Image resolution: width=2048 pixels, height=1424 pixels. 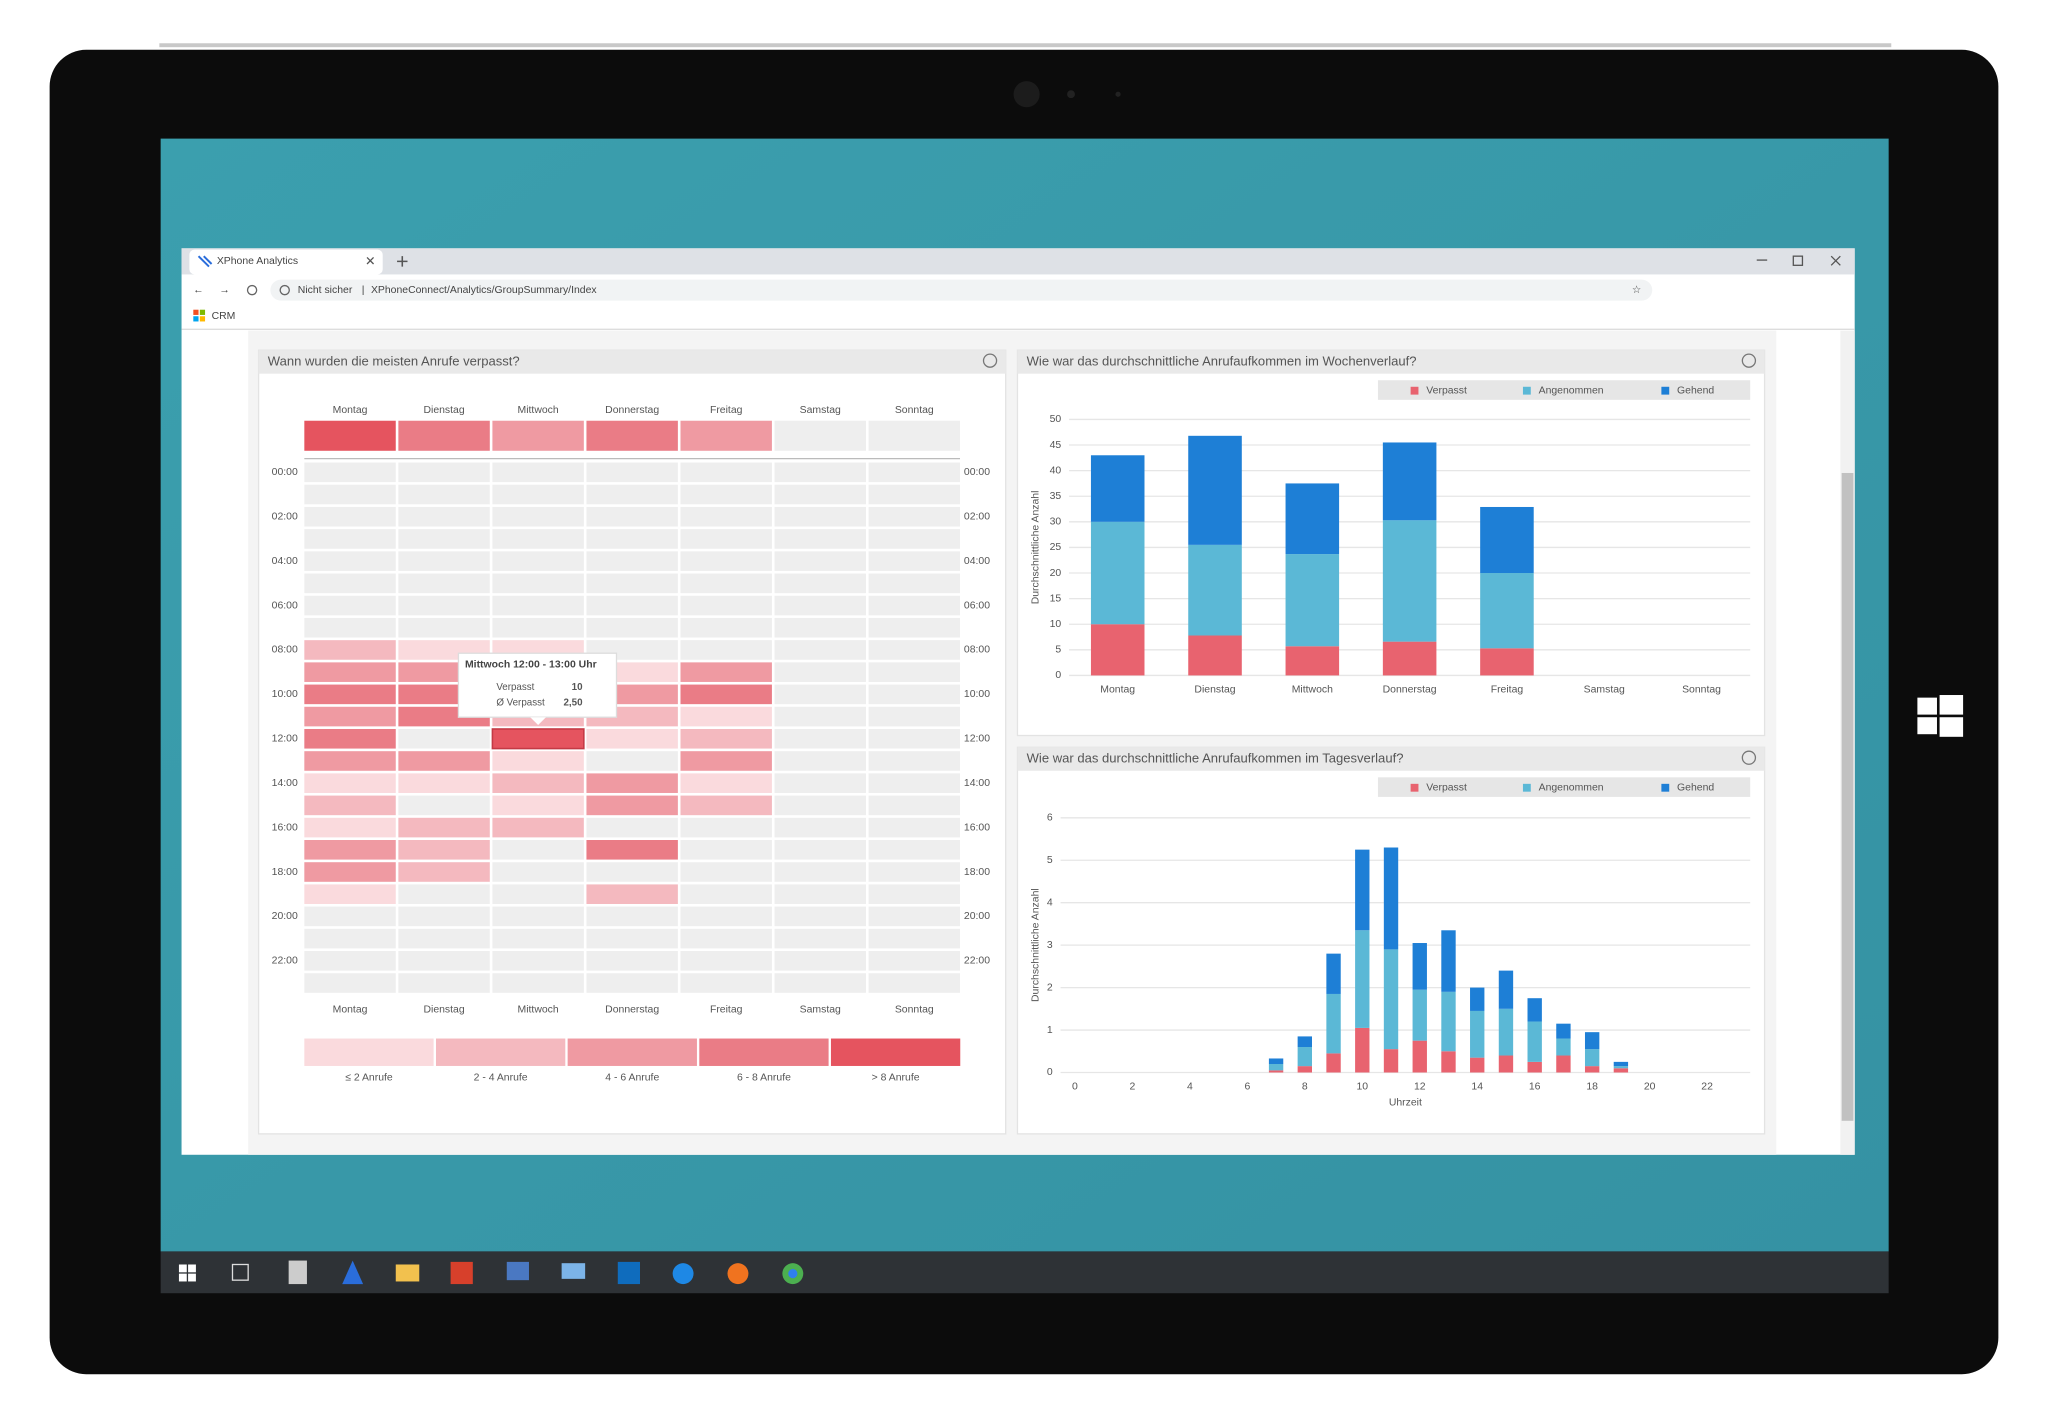 I want to click on scroll-thumb, so click(x=1847, y=796).